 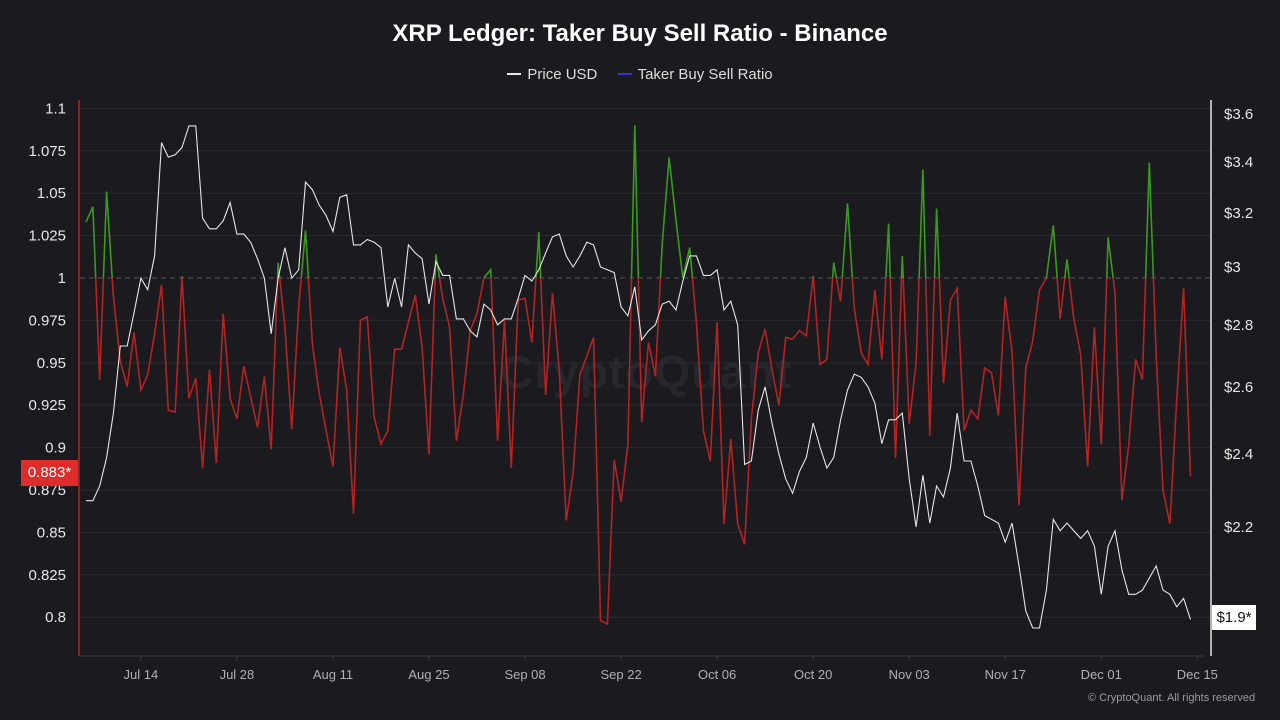 I want to click on legend-item-ratio: Taker Buy Sell Ratio, so click(x=695, y=74).